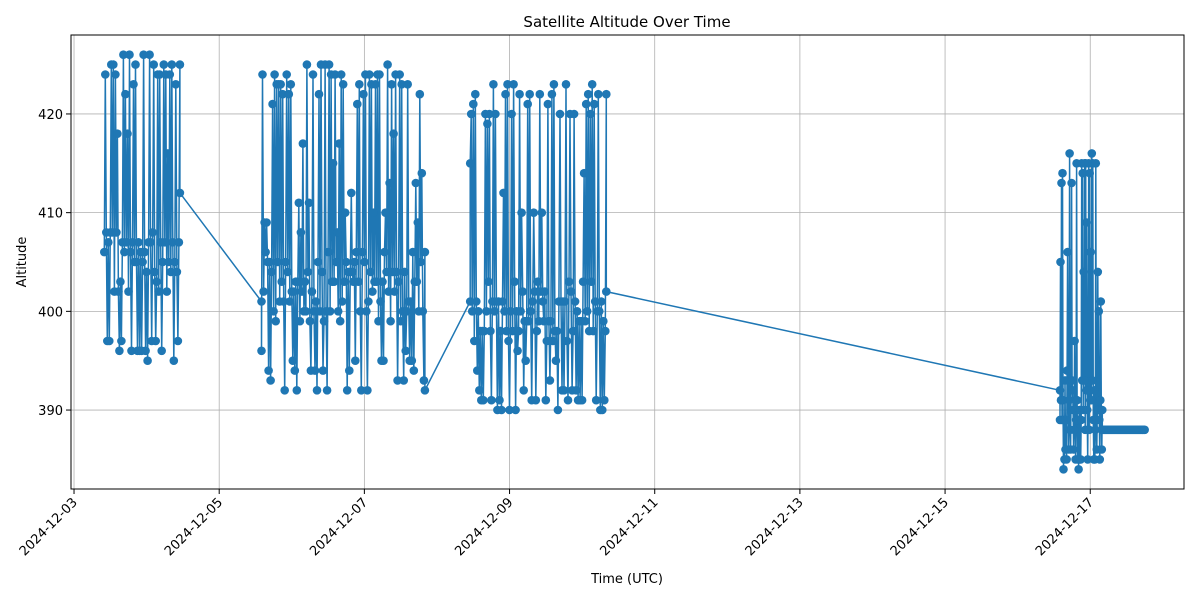 This screenshot has width=1200, height=600. Describe the element at coordinates (50, 214) in the screenshot. I see `y-tick-label: 410` at that location.